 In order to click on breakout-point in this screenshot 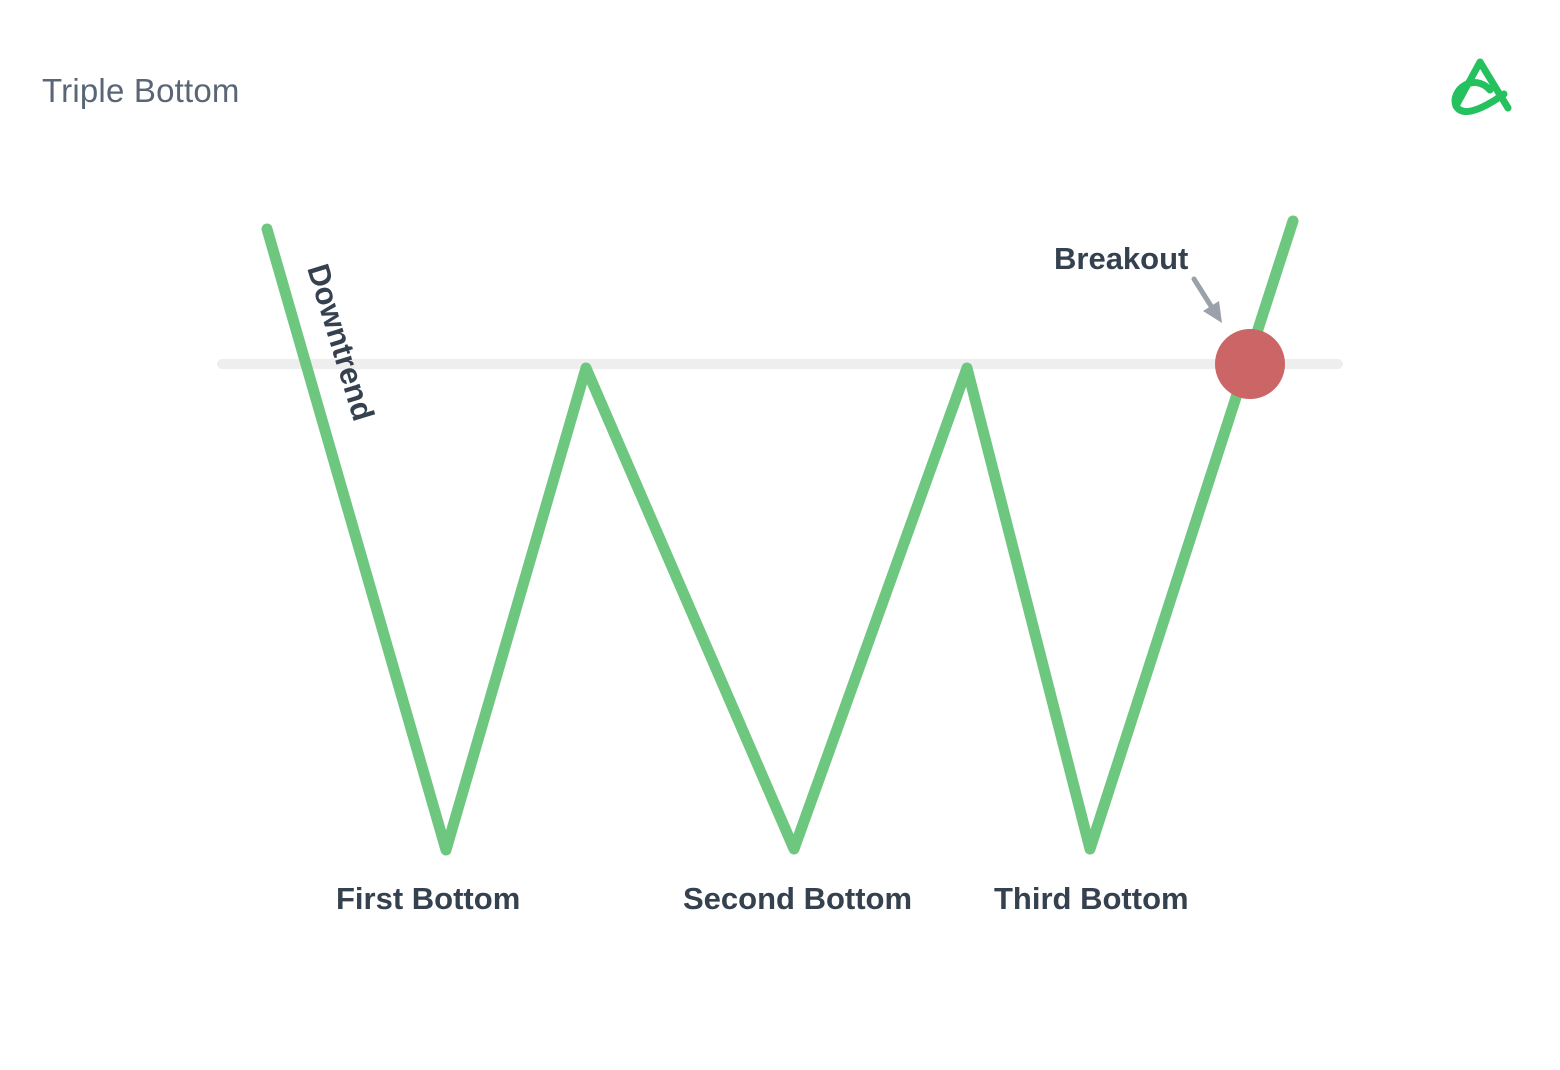, I will do `click(1250, 364)`.